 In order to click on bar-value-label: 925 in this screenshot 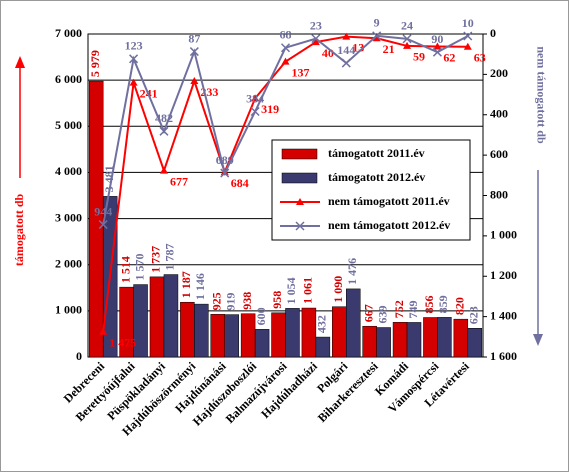, I will do `click(216, 301)`.